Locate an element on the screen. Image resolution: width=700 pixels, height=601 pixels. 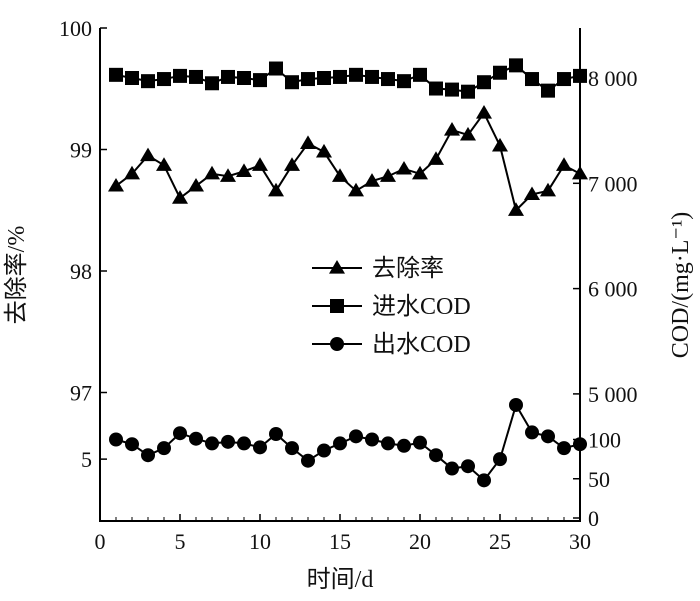
right-y-tick-label: 100 is located at coordinates (604, 440).